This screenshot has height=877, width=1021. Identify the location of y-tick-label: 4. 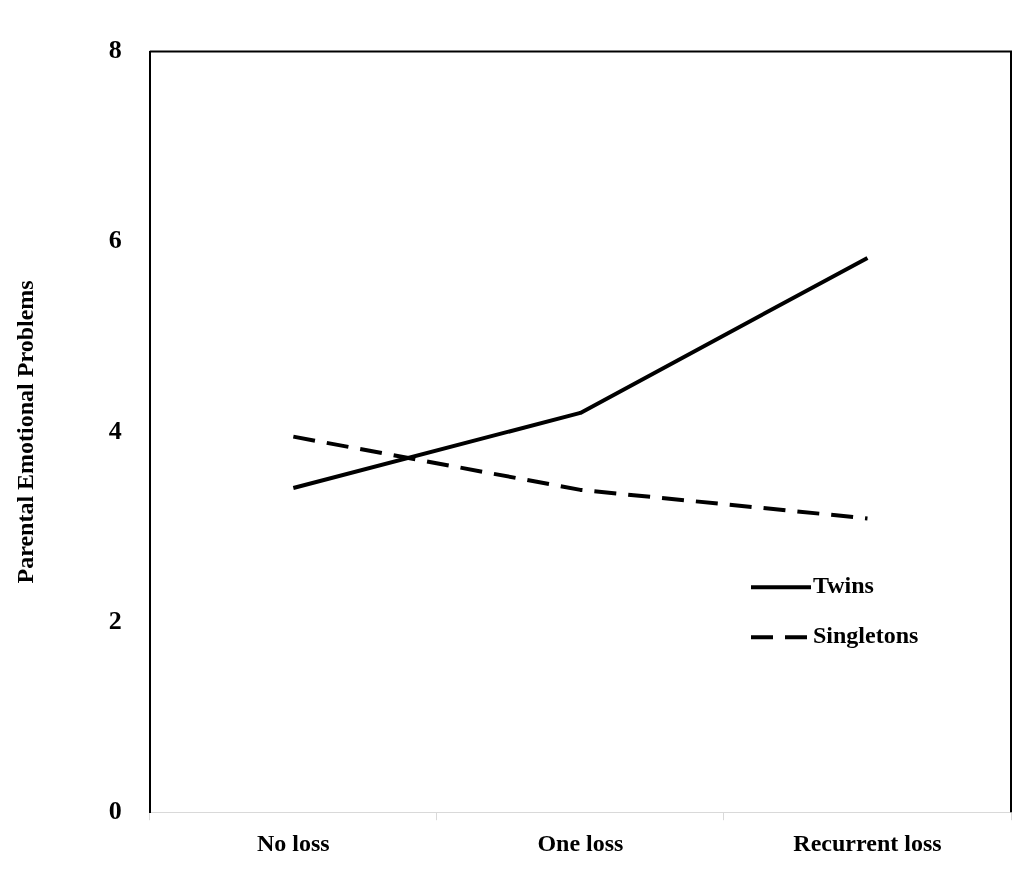
(115, 430).